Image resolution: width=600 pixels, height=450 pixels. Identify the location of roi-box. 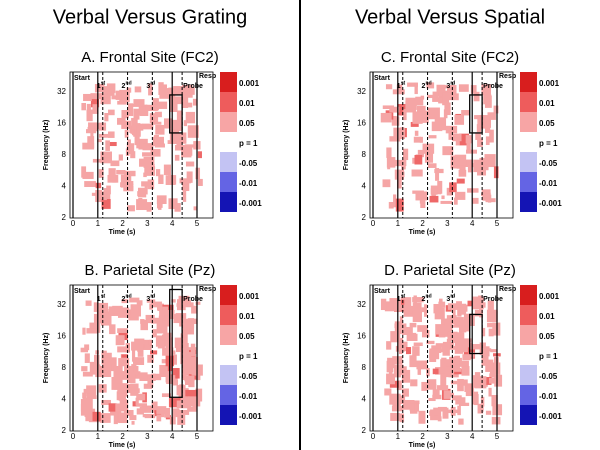
(176, 343).